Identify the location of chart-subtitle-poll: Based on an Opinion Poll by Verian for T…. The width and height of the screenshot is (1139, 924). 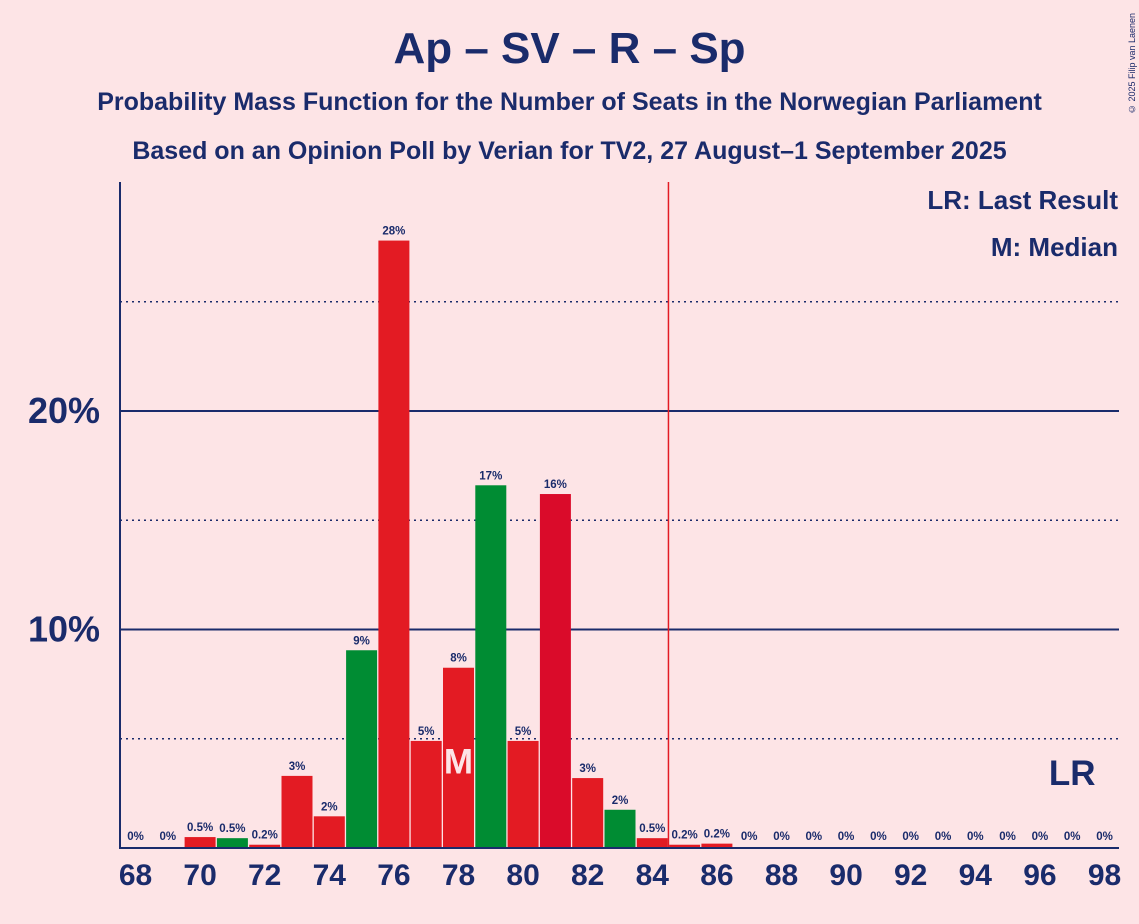
(569, 151).